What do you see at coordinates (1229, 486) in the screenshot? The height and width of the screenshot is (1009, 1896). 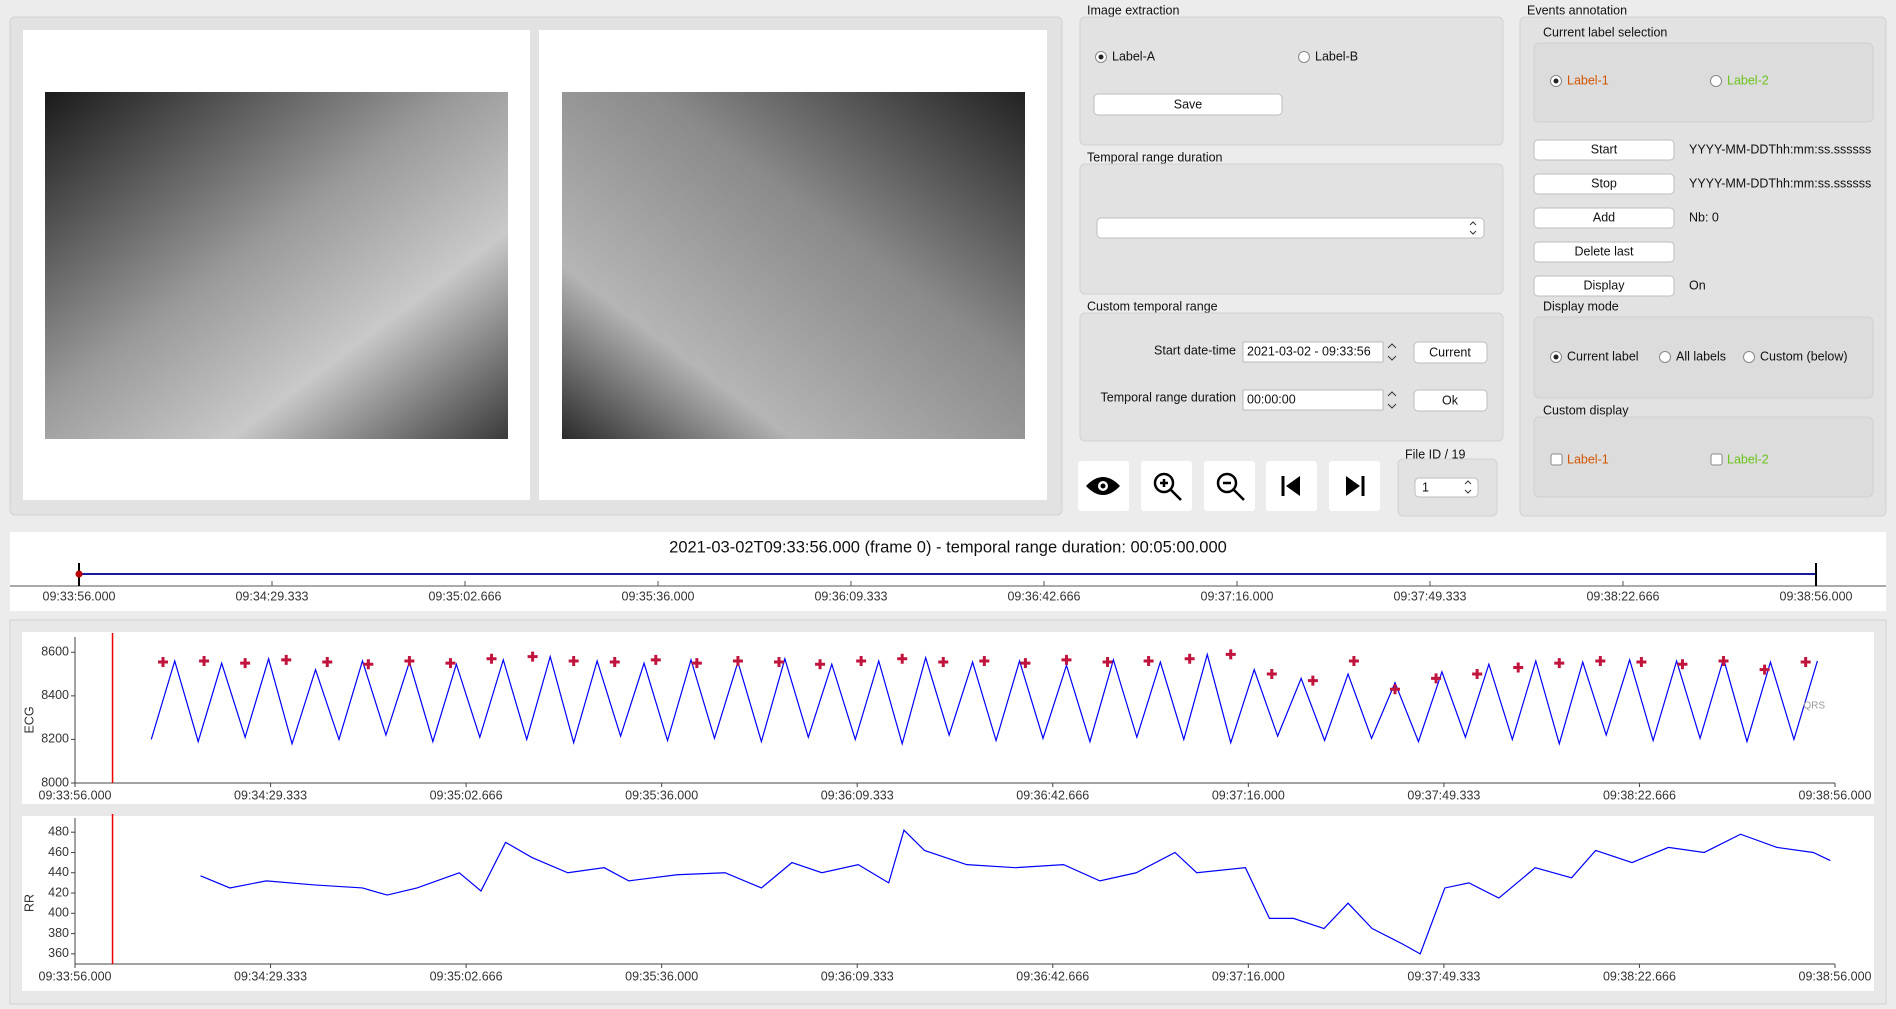 I see `zoom-out-button` at bounding box center [1229, 486].